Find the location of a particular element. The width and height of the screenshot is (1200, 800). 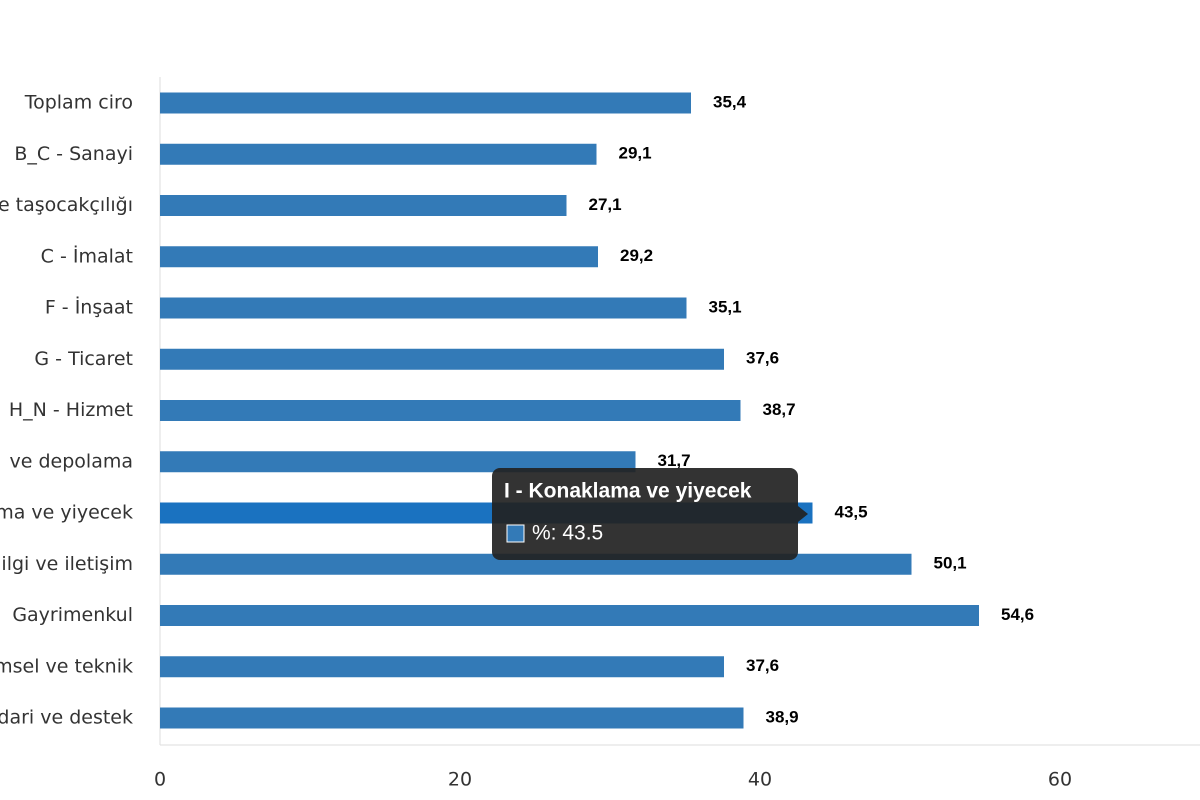

value-label: 54,6 is located at coordinates (1017, 614).